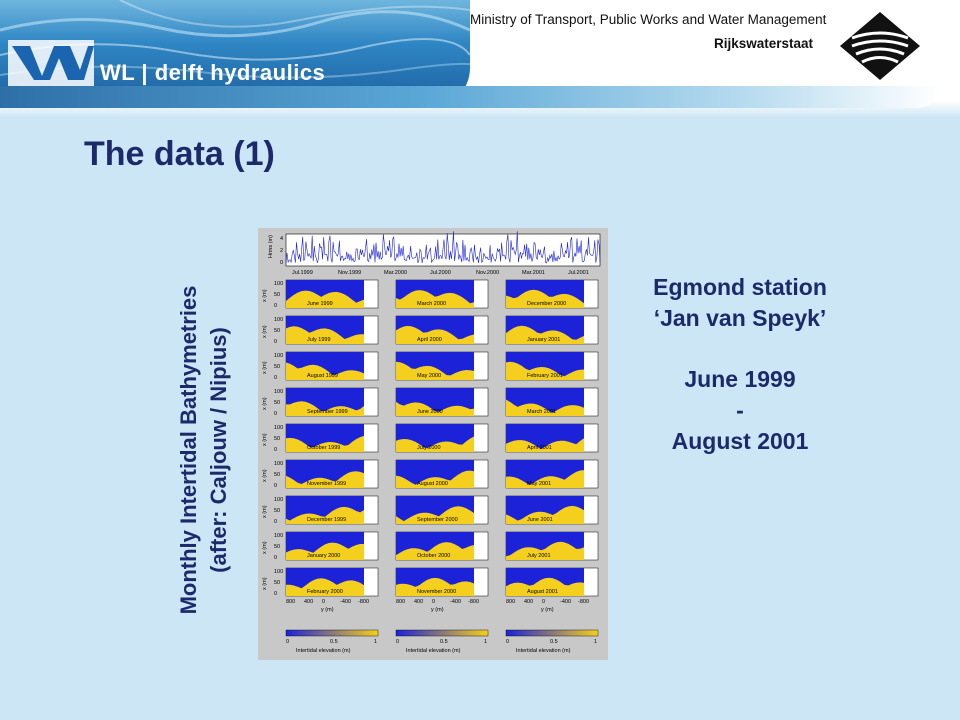 The height and width of the screenshot is (720, 960). Describe the element at coordinates (740, 379) in the screenshot. I see `period-start: June 1999` at that location.